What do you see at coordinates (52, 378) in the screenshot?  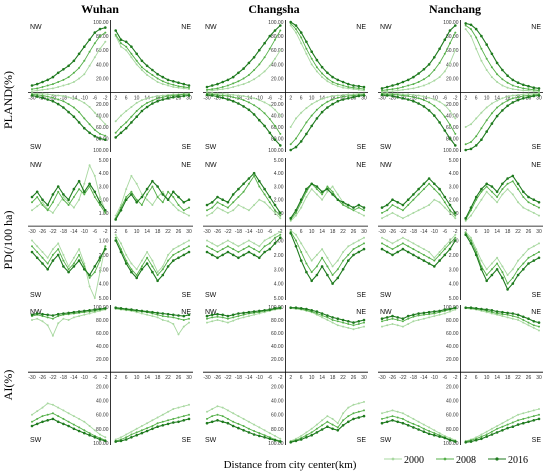 I see `ai-wuhan-x-tick-label: -22` at bounding box center [52, 378].